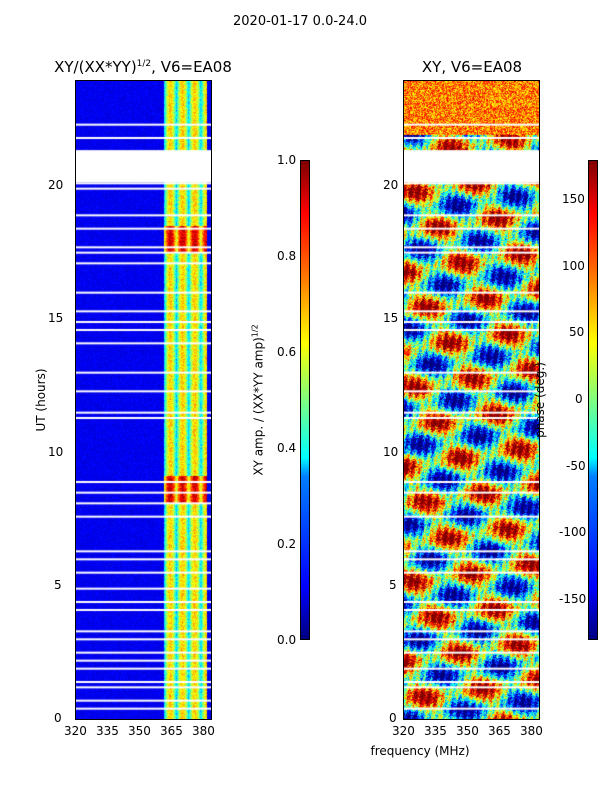 Image resolution: width=600 pixels, height=800 pixels. Describe the element at coordinates (287, 256) in the screenshot. I see `amp-cbar-tick: 0.8` at that location.